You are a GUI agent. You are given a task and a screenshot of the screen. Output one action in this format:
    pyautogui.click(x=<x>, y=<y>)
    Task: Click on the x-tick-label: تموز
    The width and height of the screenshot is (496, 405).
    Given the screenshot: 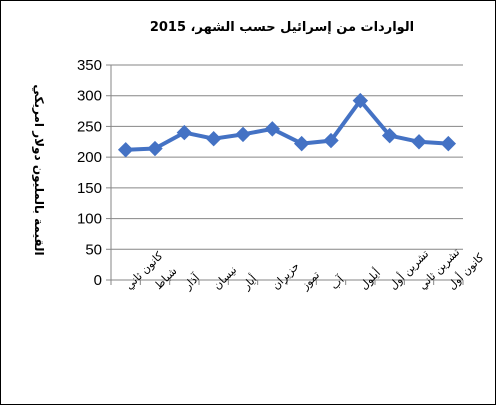 What is the action you would take?
    pyautogui.click(x=310, y=280)
    